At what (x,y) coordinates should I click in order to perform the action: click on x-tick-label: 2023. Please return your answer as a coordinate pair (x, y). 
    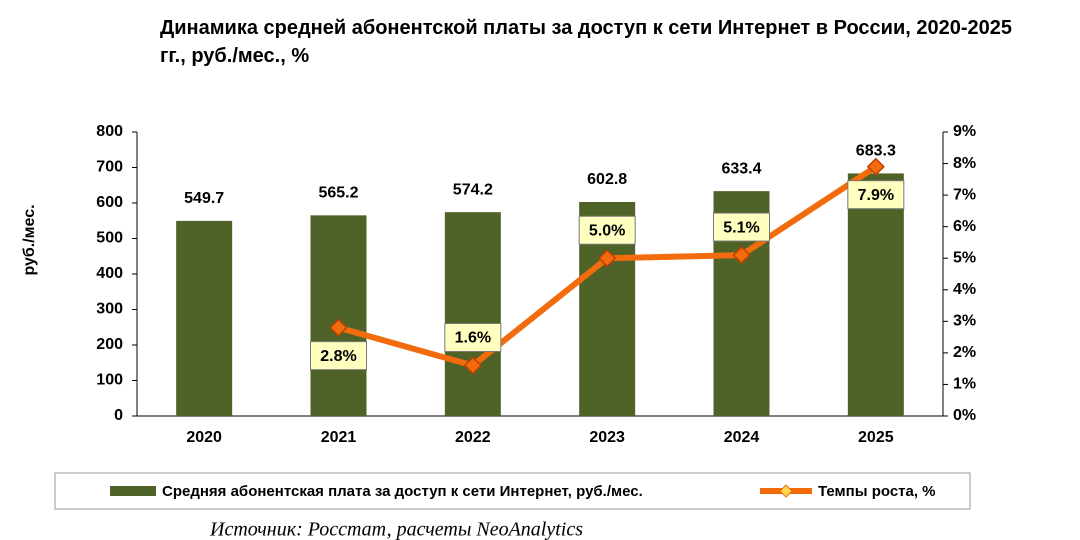
    Looking at the image, I should click on (607, 437).